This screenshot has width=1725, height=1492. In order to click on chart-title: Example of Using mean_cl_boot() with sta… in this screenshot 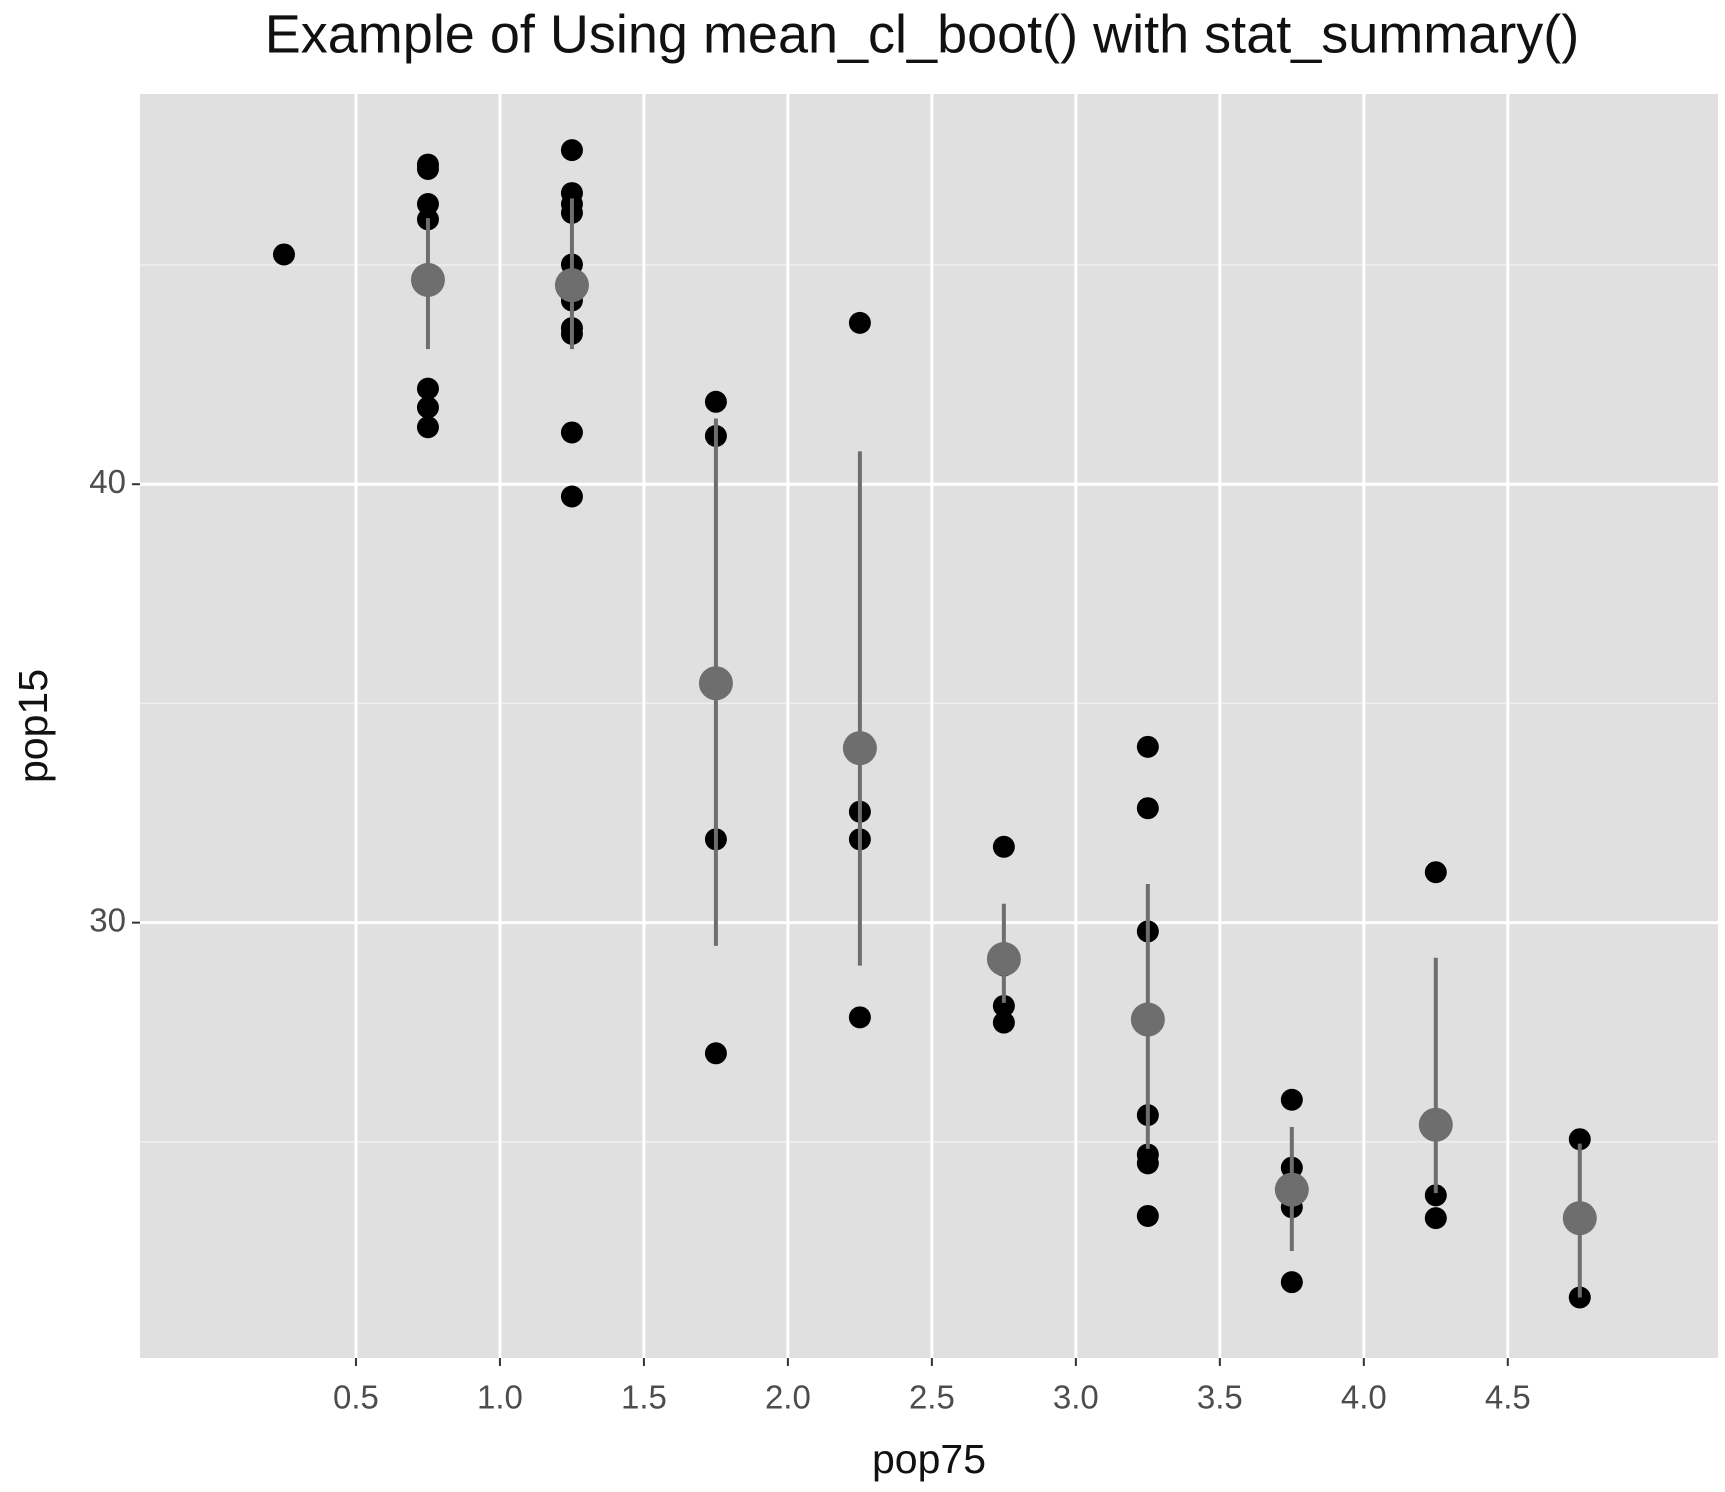, I will do `click(922, 34)`.